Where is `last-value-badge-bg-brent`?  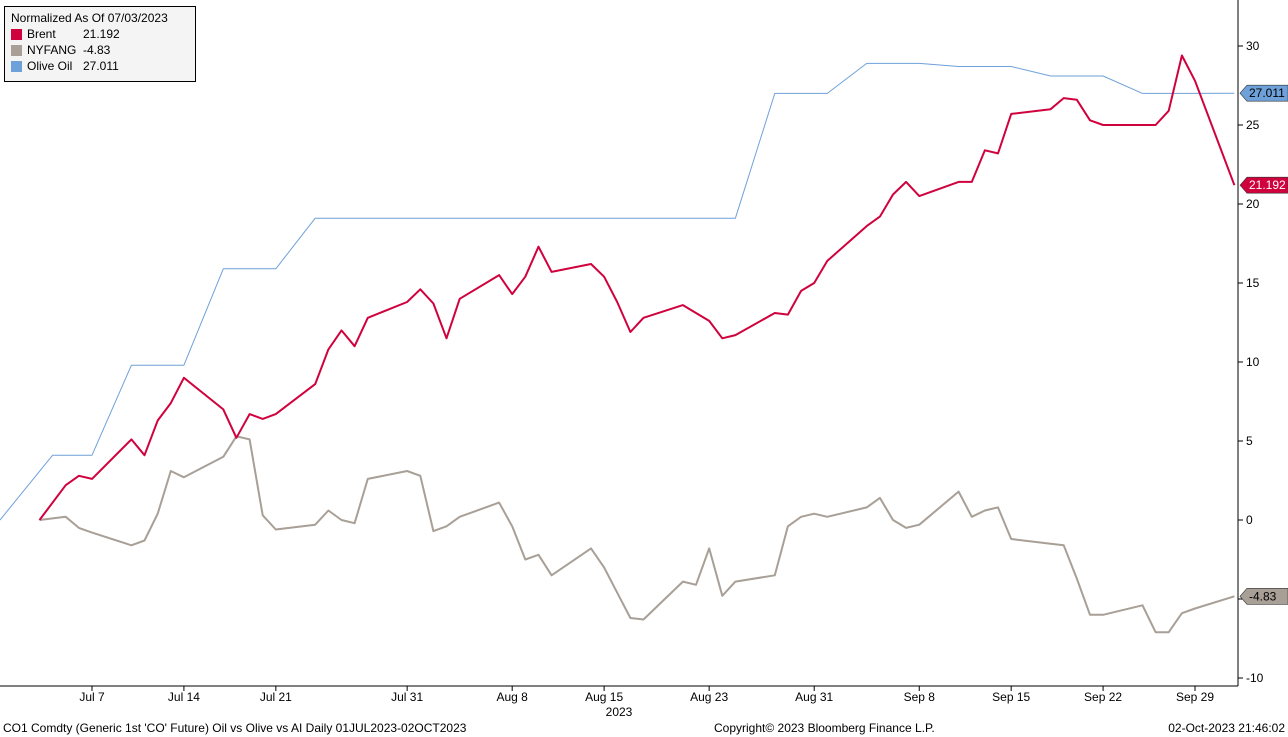 last-value-badge-bg-brent is located at coordinates (1263, 185).